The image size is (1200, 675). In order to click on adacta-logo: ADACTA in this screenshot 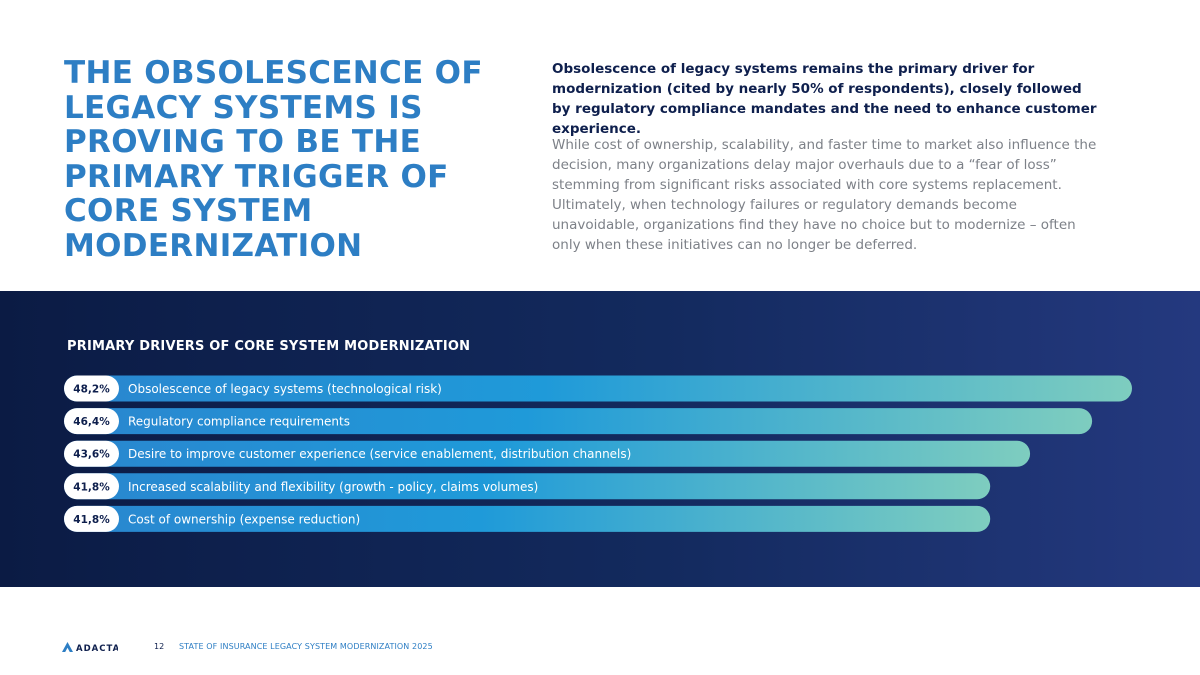, I will do `click(90, 649)`.